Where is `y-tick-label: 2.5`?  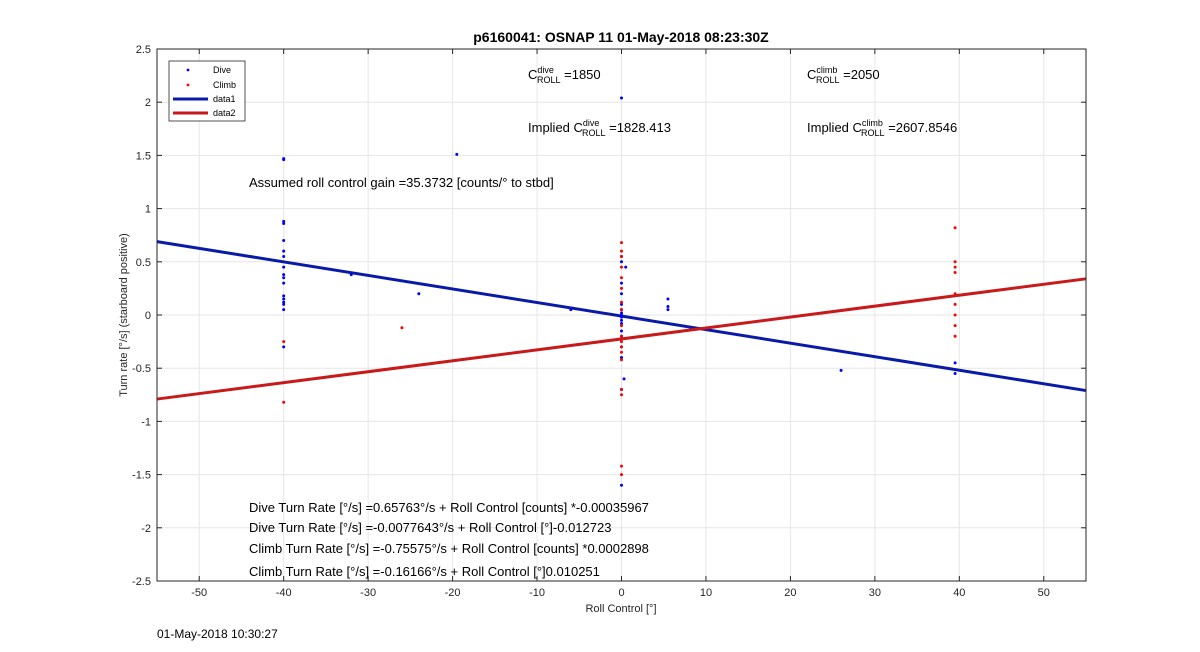
y-tick-label: 2.5 is located at coordinates (143, 50).